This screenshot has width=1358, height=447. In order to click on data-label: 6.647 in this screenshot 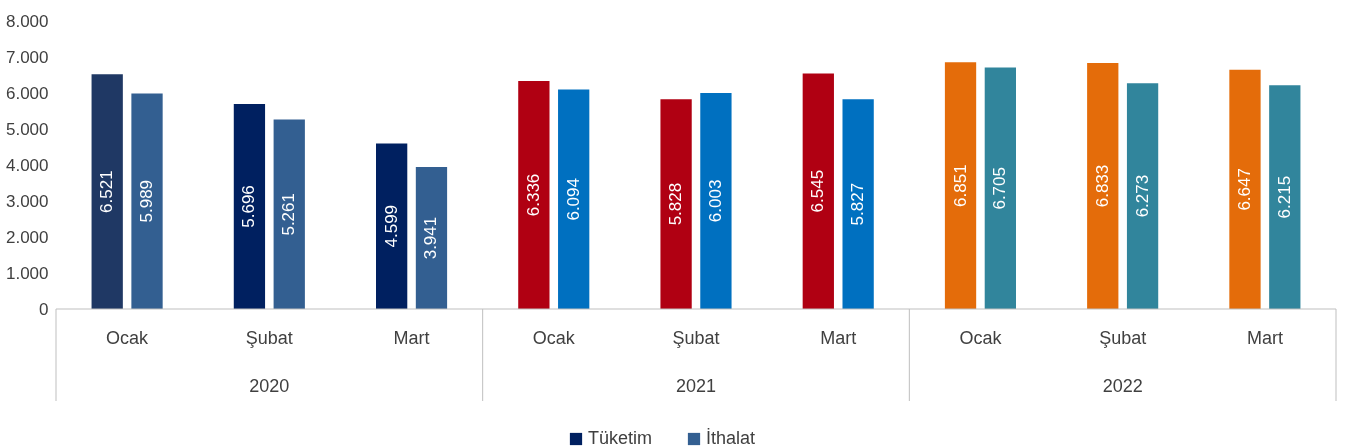, I will do `click(1244, 189)`.